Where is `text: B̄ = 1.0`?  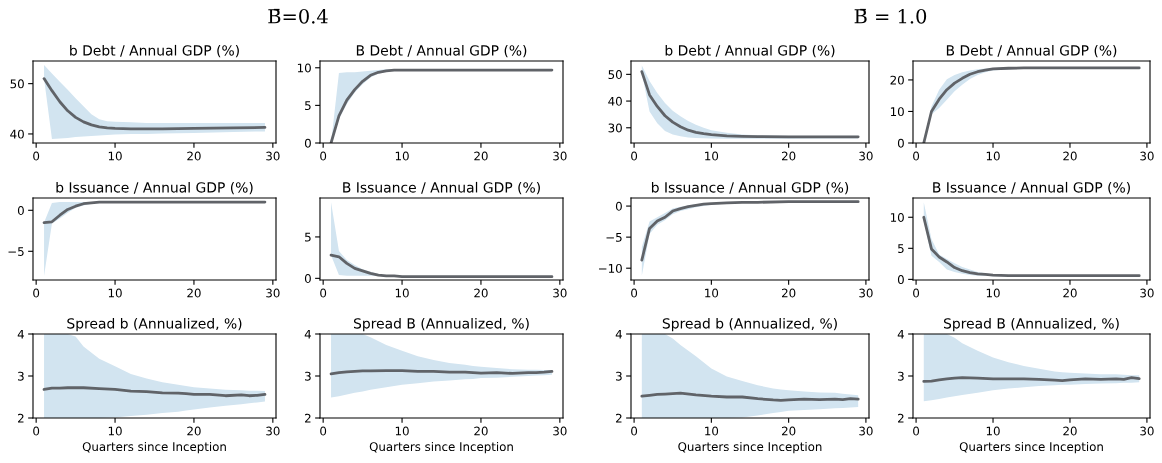 text: B̄ = 1.0 is located at coordinates (890, 16).